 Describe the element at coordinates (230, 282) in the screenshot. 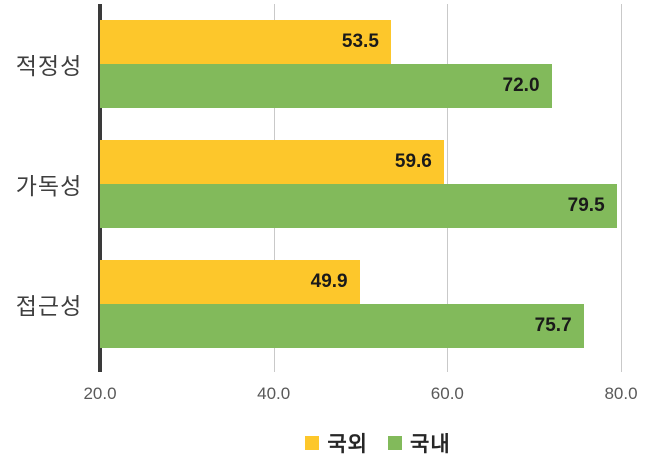

I see `bar-국외: 49.9` at that location.